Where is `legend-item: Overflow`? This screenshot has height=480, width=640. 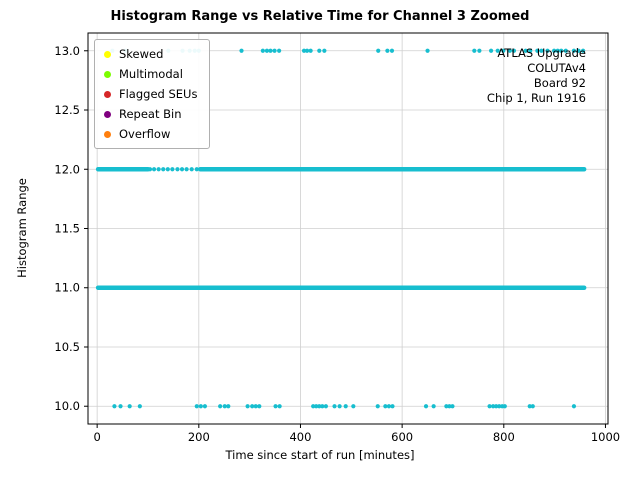
legend-item: Overflow is located at coordinates (150, 134).